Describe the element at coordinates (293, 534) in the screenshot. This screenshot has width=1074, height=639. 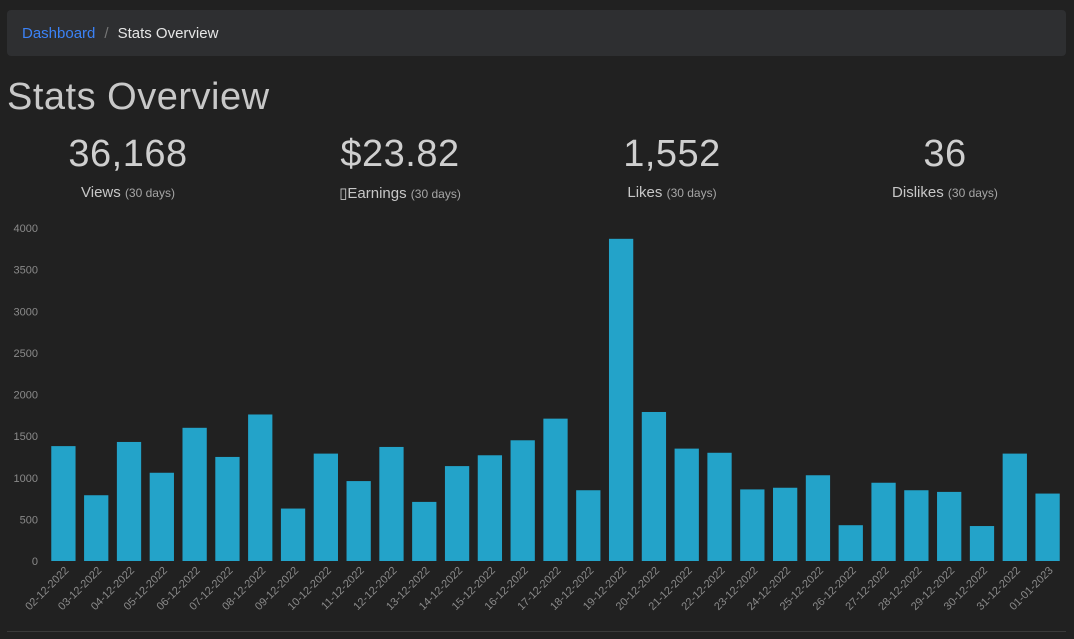
I see `bar-09-12-2022` at that location.